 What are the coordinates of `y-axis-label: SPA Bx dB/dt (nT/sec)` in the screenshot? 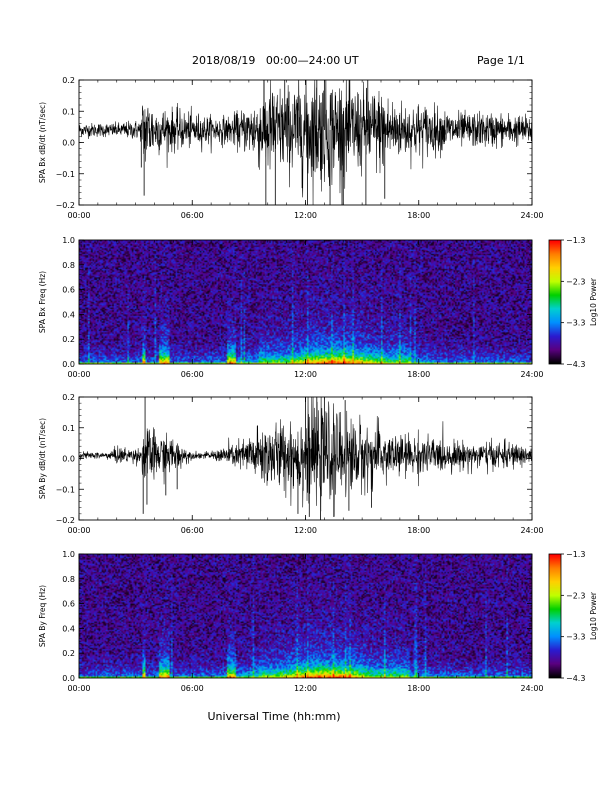 It's located at (42, 142).